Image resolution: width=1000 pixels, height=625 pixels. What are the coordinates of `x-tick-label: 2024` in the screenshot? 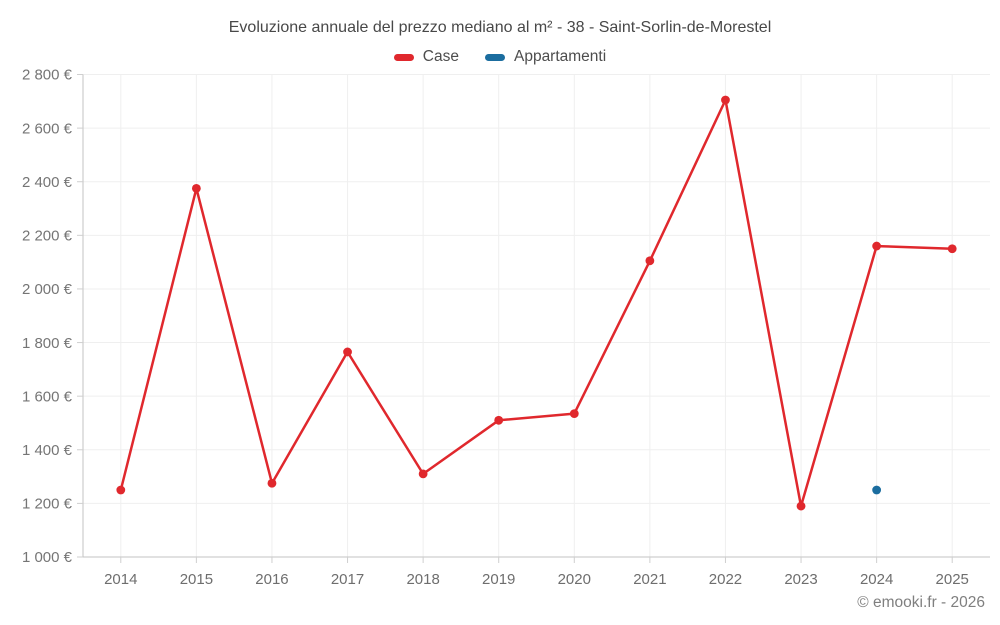 It's located at (876, 579).